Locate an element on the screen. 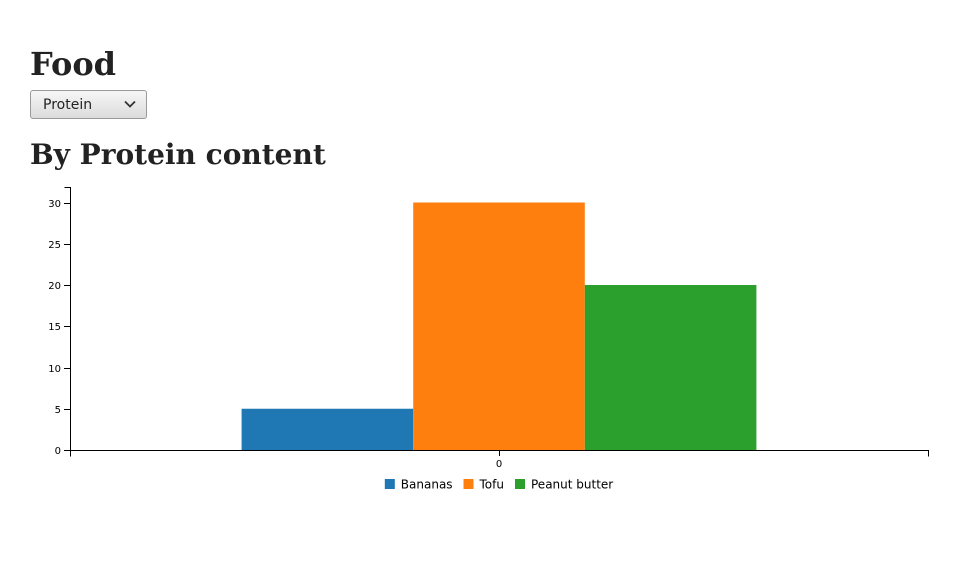 This screenshot has height=580, width=960. y-tick-label: 5 is located at coordinates (58, 410).